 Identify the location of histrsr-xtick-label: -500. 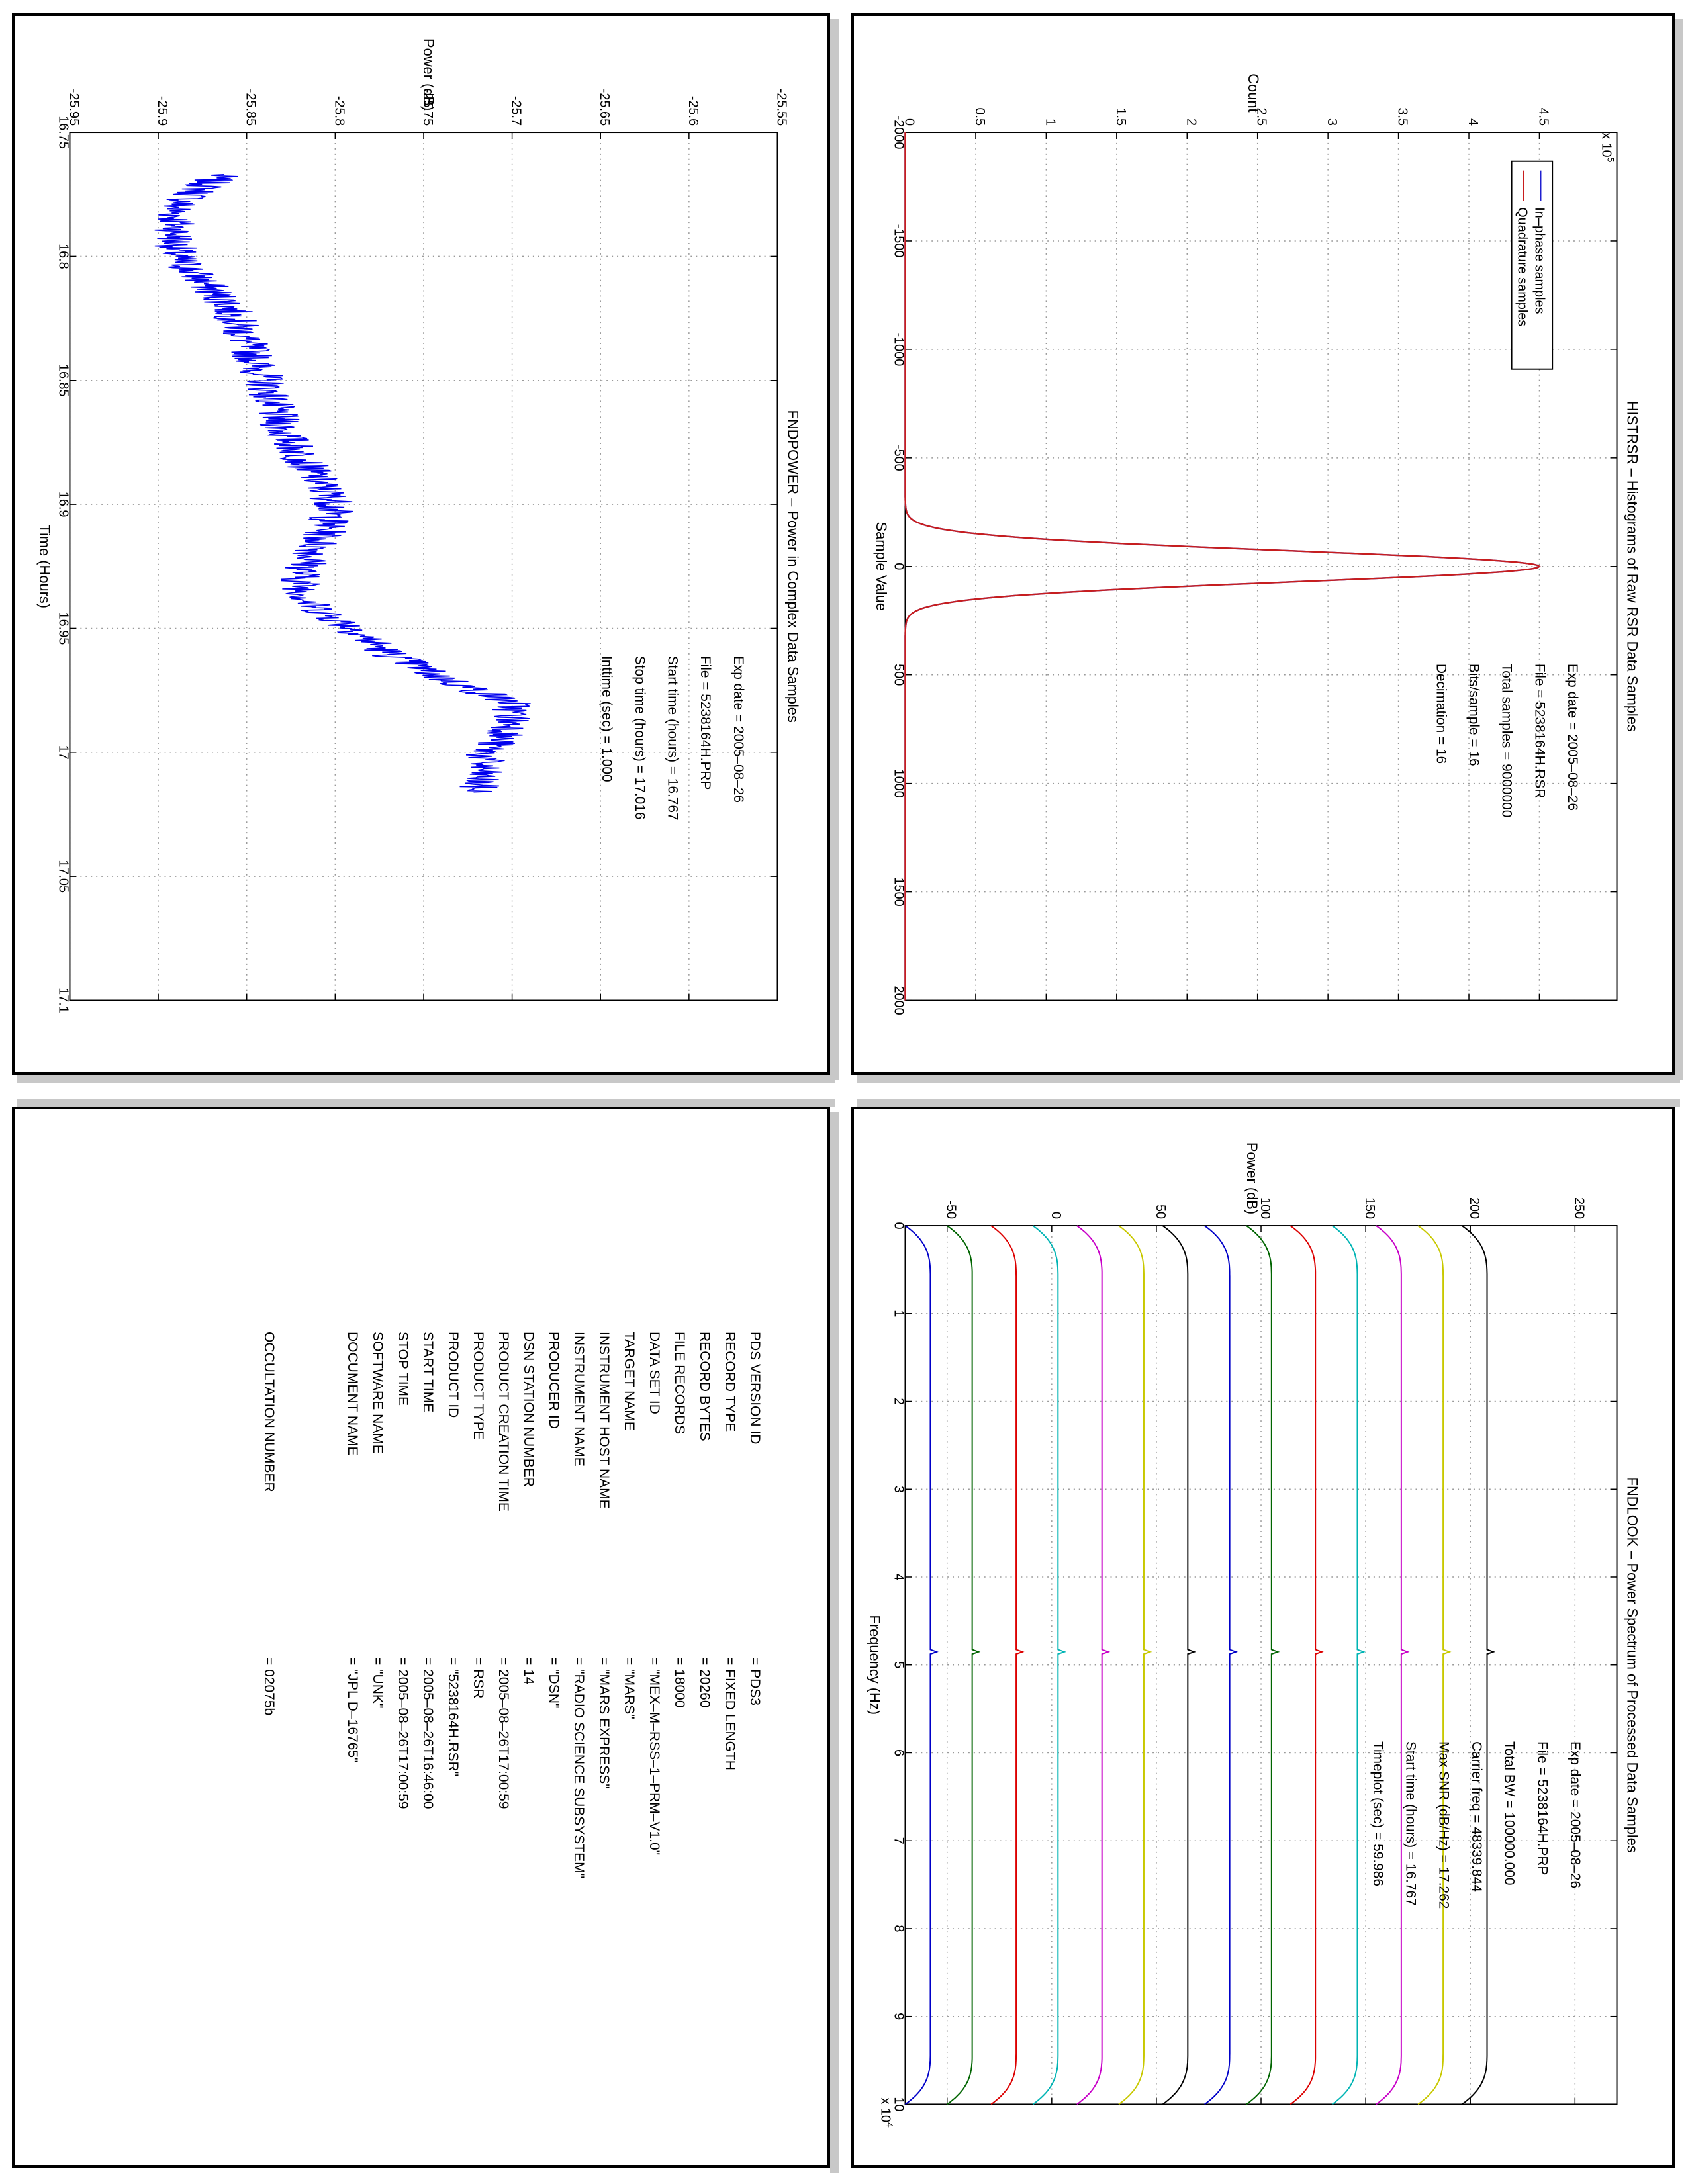
(899, 458).